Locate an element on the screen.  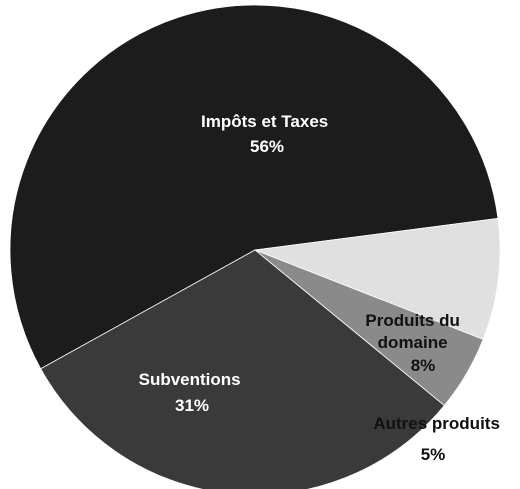
label-impots-et-taxes-name: Impôts et Taxes is located at coordinates (264, 121).